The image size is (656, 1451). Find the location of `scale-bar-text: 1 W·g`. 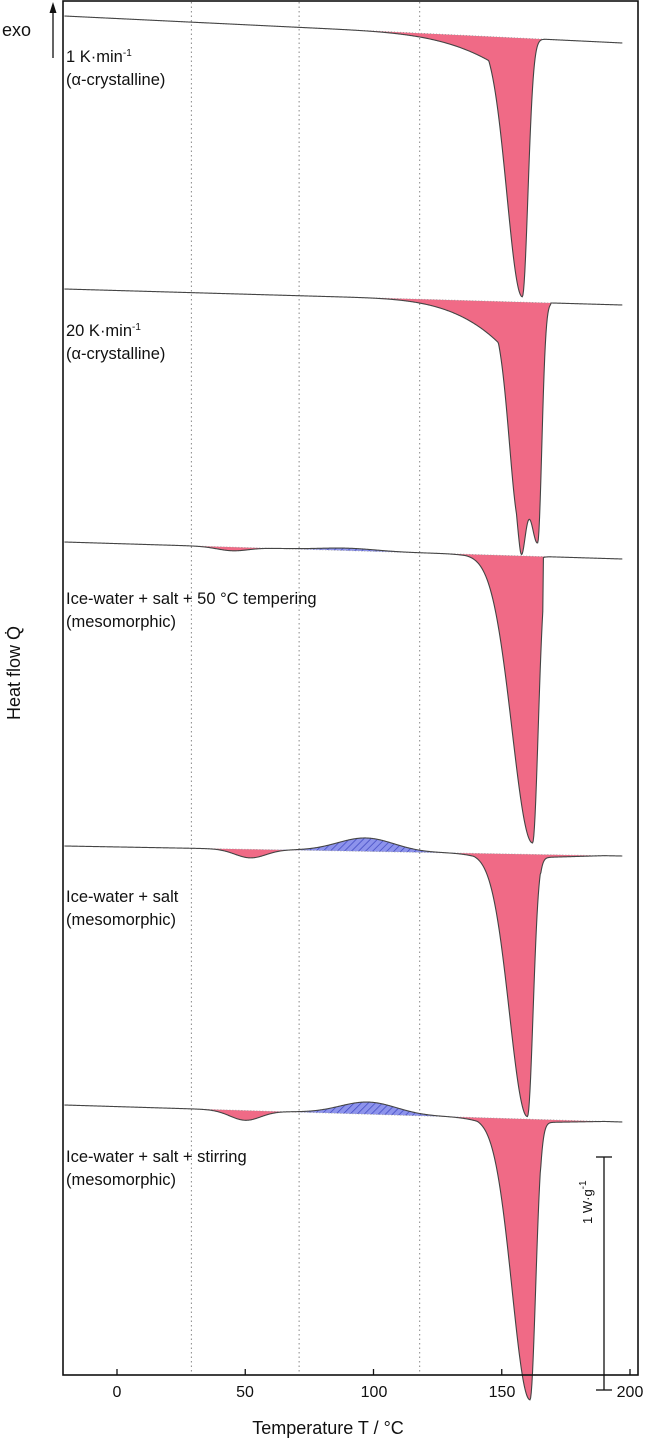

scale-bar-text: 1 W·g is located at coordinates (587, 1206).